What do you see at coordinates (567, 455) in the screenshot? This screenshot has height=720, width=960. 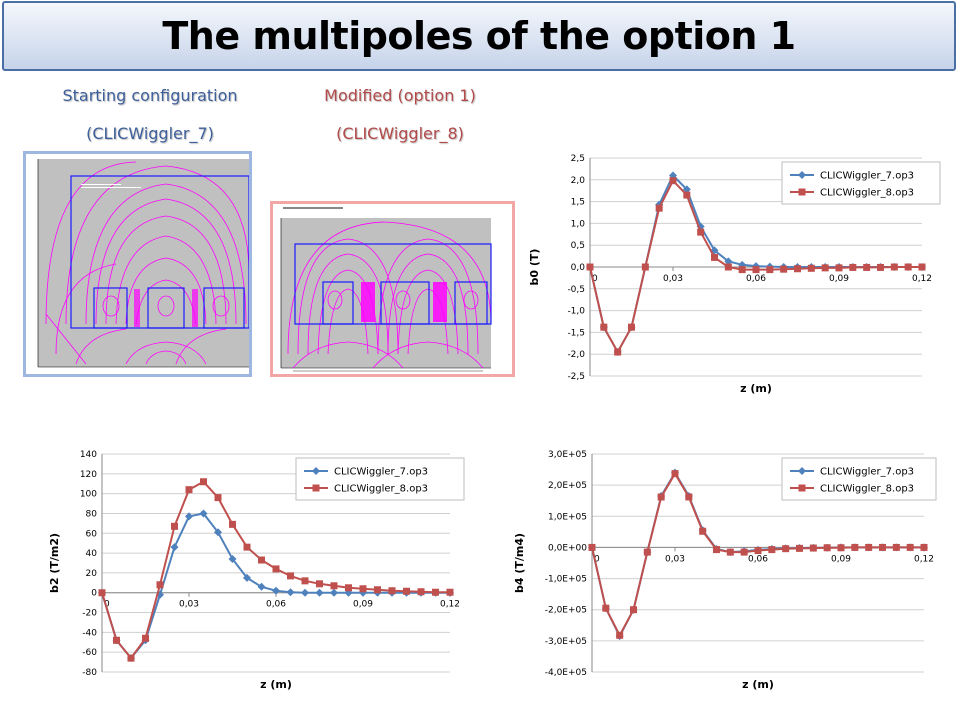 I see `y-tick-label: 3,0E+05` at bounding box center [567, 455].